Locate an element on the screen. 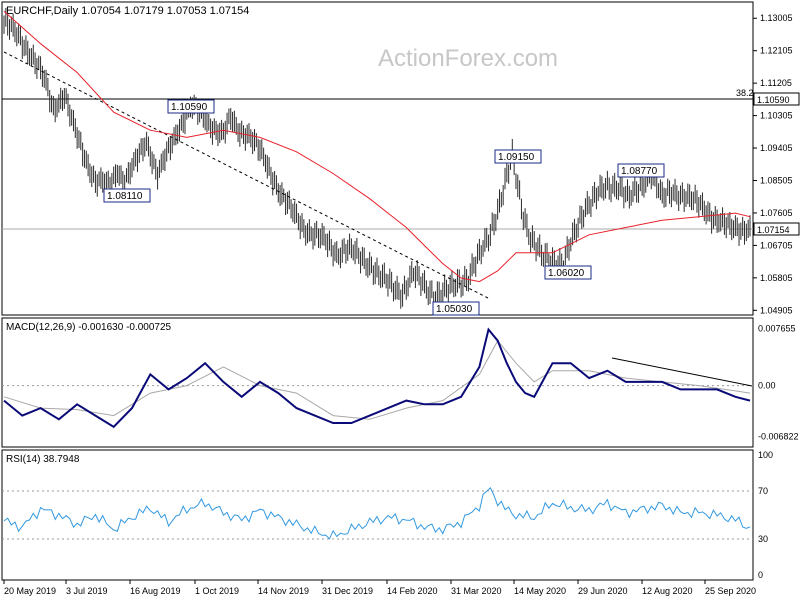  price-annotation-label: 1.10590 is located at coordinates (189, 107).